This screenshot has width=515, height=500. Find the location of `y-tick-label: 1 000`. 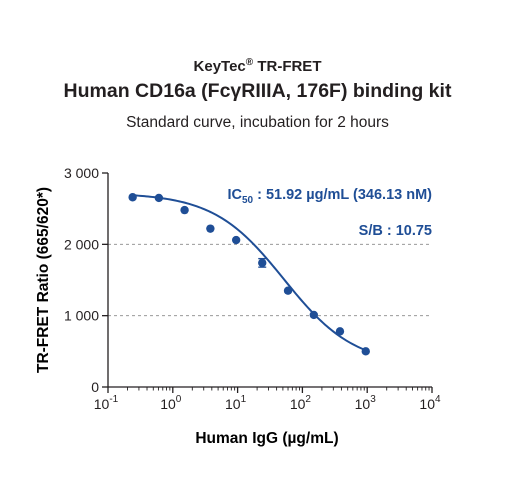

y-tick-label: 1 000 is located at coordinates (81, 316).